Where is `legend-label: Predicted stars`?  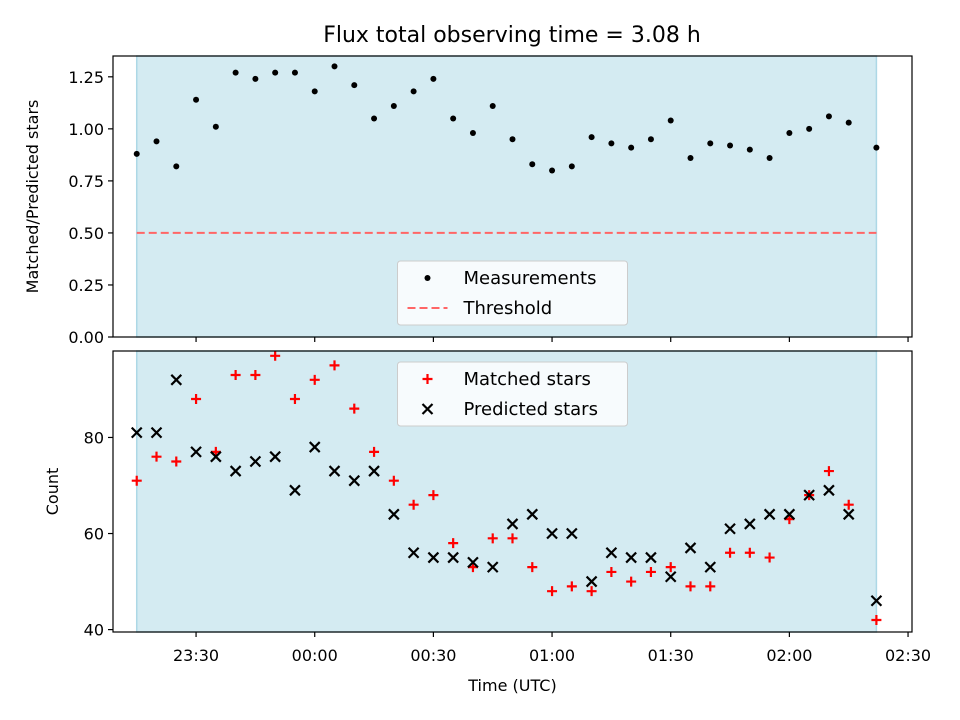 legend-label: Predicted stars is located at coordinates (531, 409).